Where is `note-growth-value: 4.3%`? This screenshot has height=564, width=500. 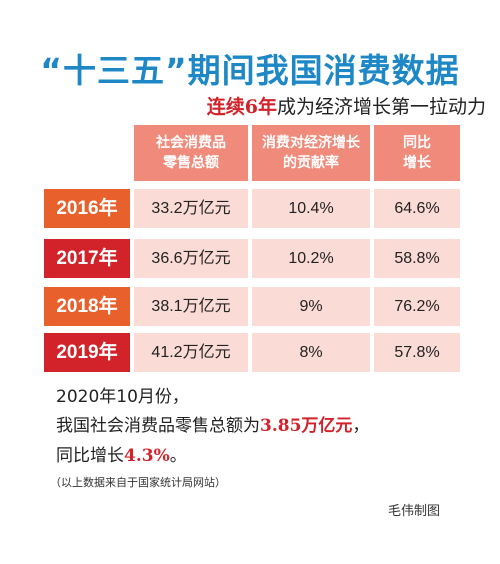 note-growth-value: 4.3% is located at coordinates (147, 456).